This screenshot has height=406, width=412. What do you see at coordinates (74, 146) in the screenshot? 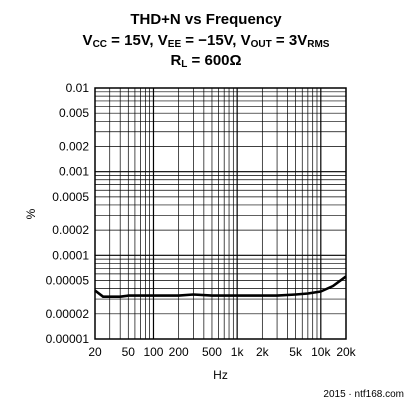
I see `y-tick-label: 0.002` at bounding box center [74, 146].